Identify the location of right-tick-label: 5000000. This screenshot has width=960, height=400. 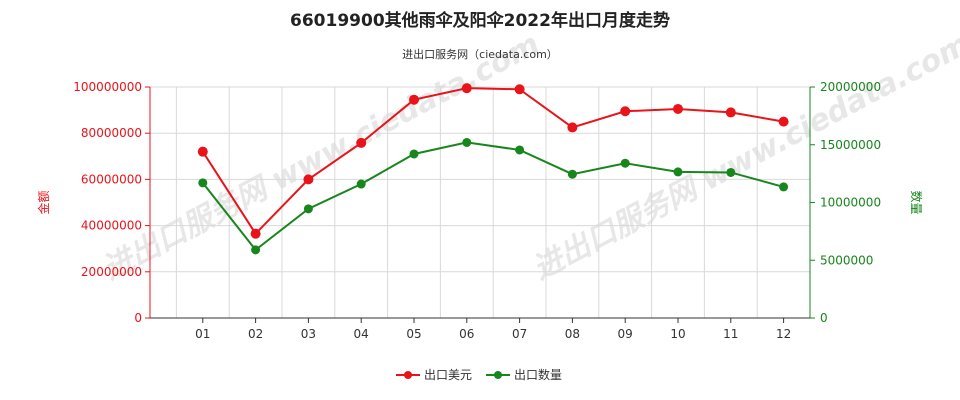
(846, 260).